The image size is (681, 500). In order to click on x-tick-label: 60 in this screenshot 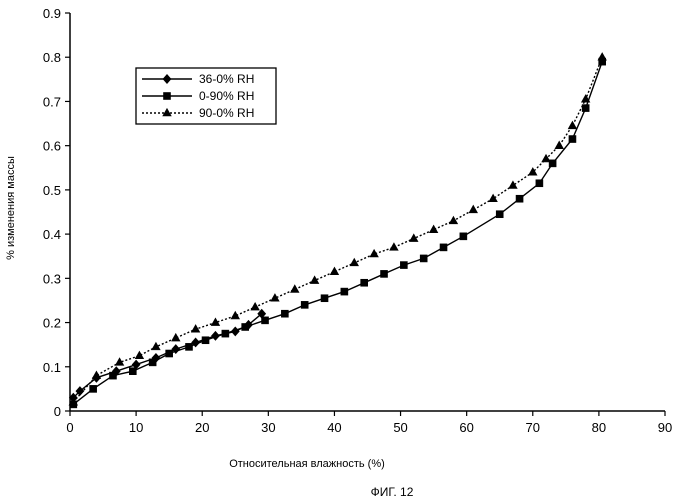, I will do `click(466, 427)`.